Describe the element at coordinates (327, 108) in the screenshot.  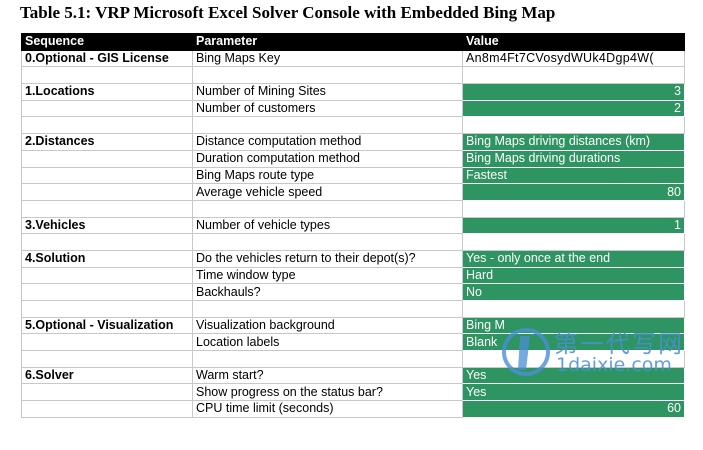
I see `parameter-cell: Number of customers` at that location.